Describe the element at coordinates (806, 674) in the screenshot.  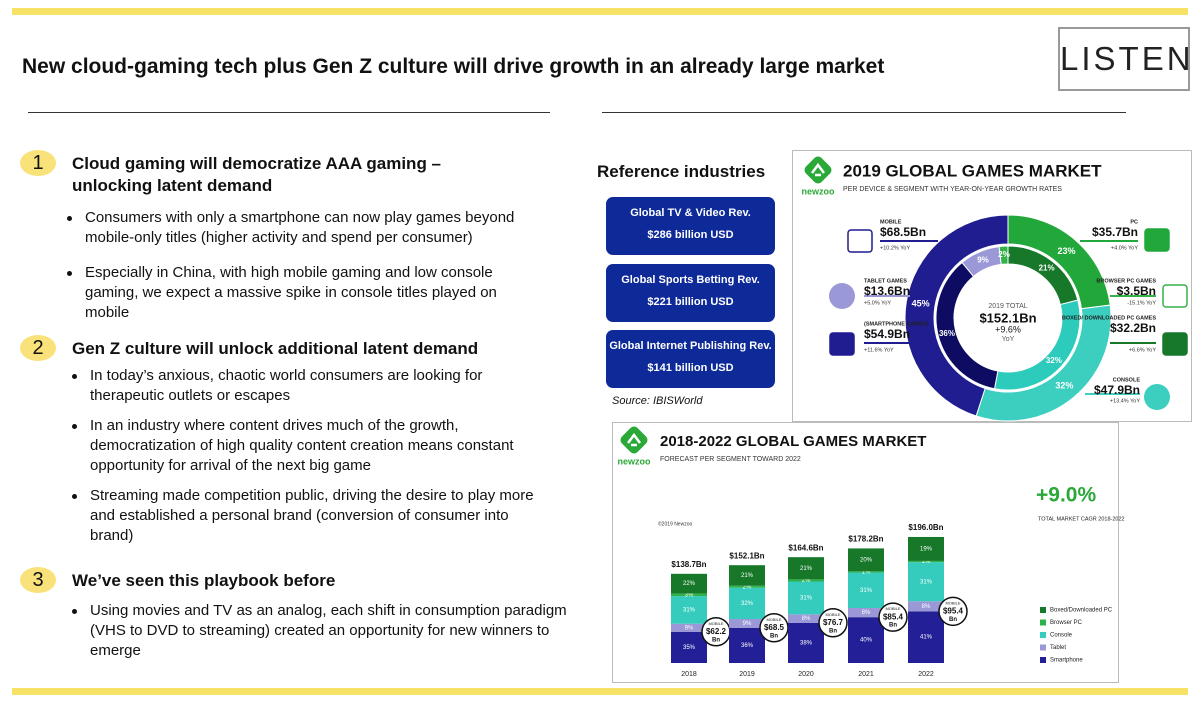
I see `x-tick-label: 2020` at that location.